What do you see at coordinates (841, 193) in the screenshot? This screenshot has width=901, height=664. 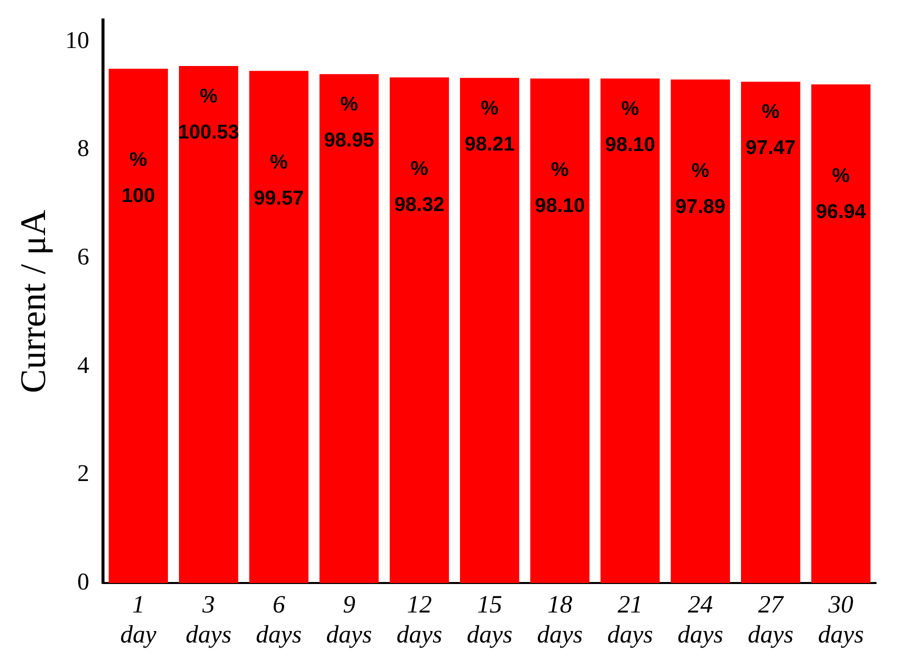 I see `annotation: % 96.94` at bounding box center [841, 193].